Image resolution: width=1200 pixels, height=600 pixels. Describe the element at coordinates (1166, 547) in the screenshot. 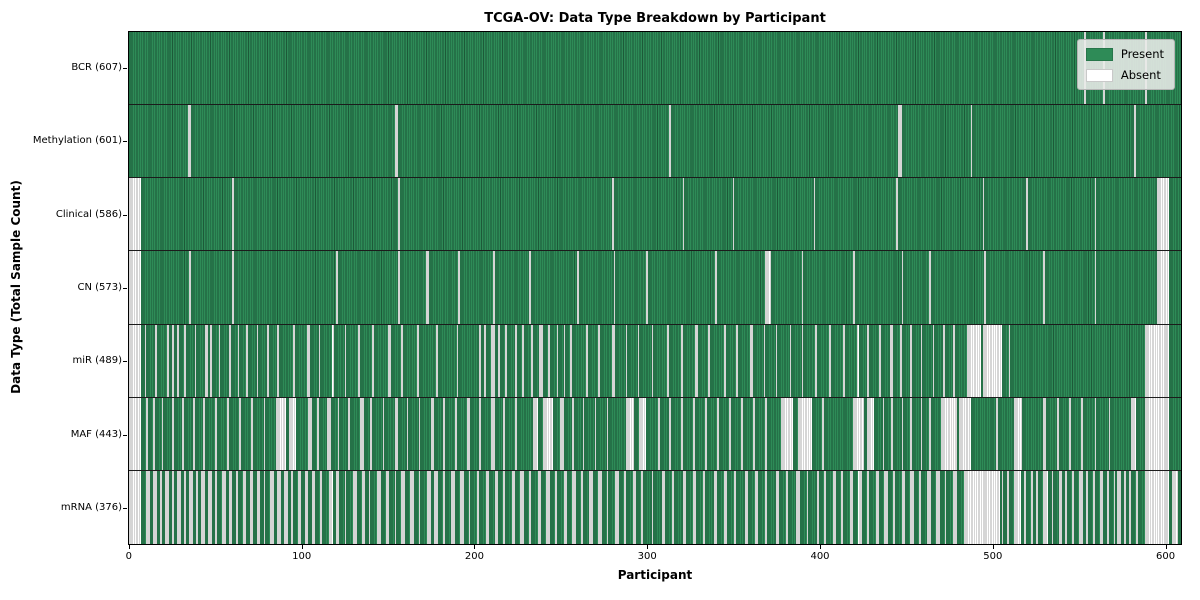

I see `x-tick-mark` at that location.